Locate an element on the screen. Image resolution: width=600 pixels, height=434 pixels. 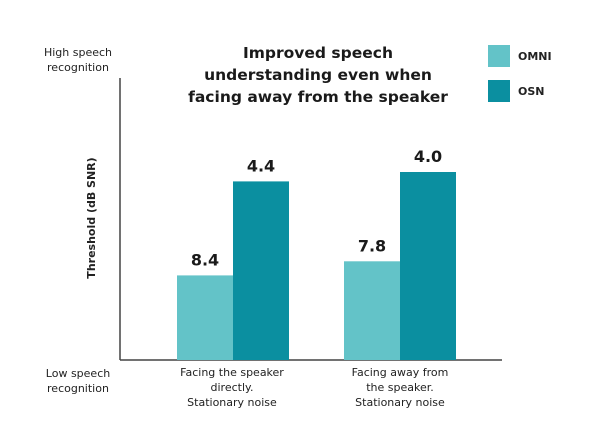
y-top-label-line-2: recognition is located at coordinates (78, 67).